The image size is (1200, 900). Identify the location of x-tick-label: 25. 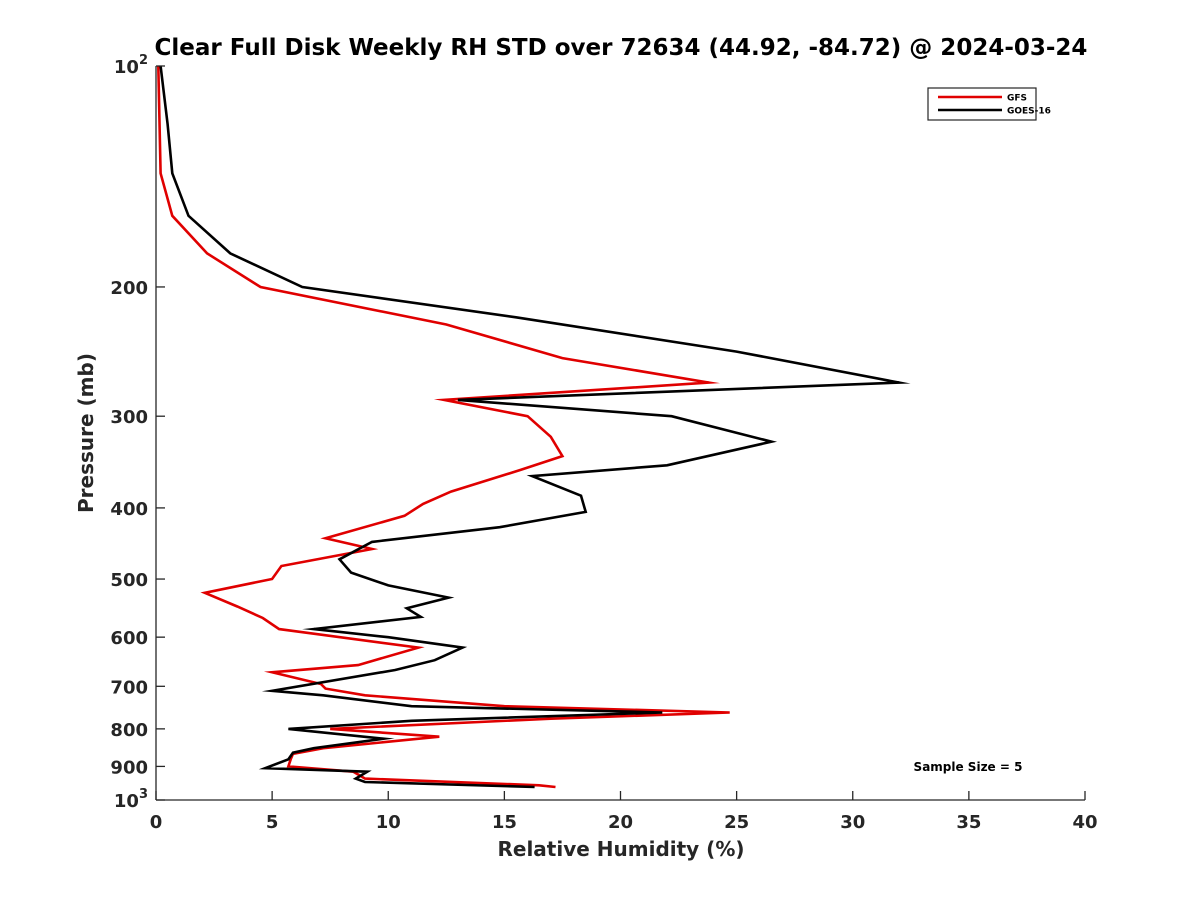
(736, 822).